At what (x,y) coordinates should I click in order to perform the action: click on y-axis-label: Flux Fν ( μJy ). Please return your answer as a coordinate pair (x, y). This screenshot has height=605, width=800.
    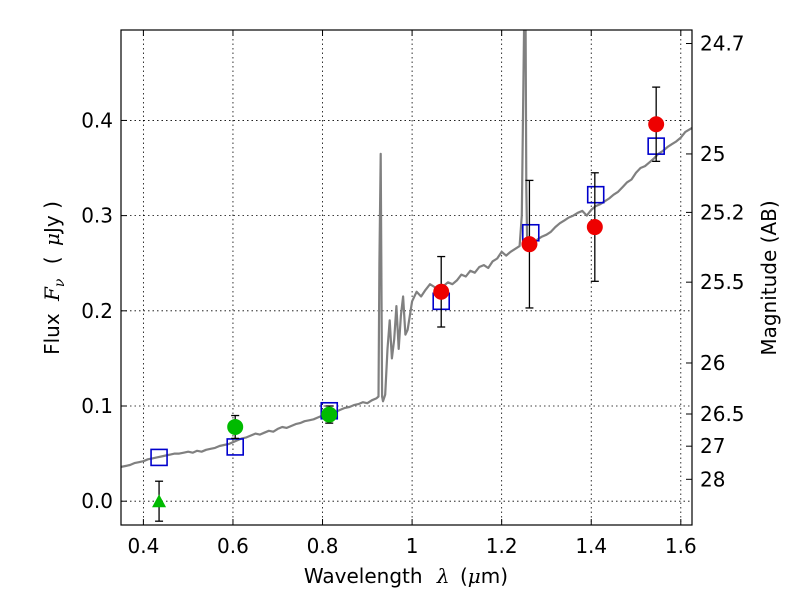
    Looking at the image, I should click on (54, 278).